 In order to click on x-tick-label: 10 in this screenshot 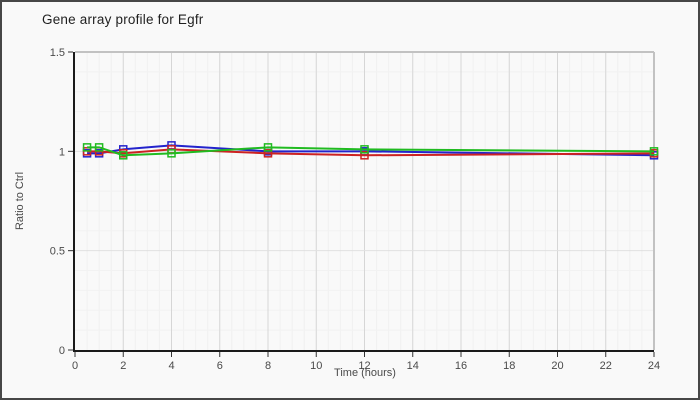, I will do `click(316, 366)`.